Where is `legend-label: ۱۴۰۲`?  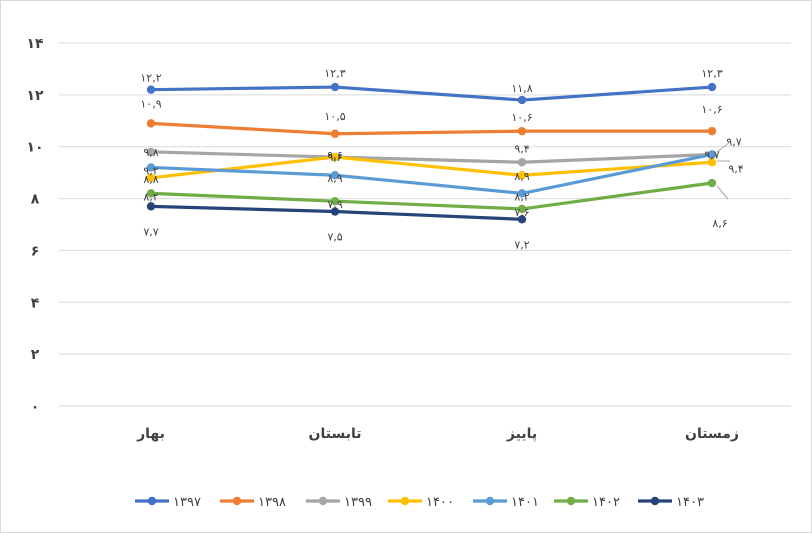 legend-label: ۱۴۰۲ is located at coordinates (606, 502).